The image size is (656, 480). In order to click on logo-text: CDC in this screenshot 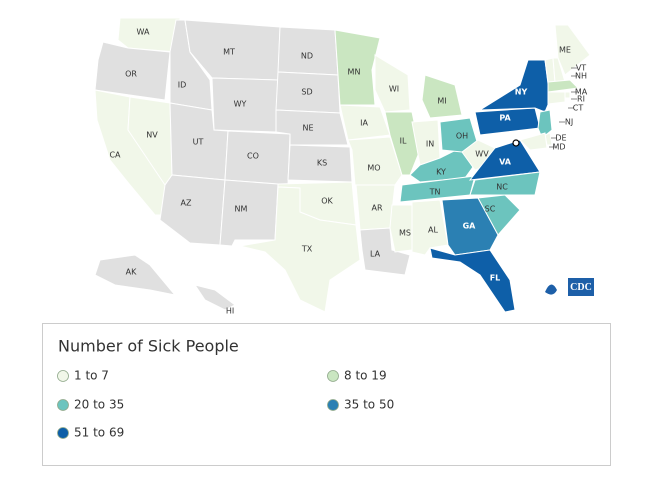, I will do `click(581, 287)`.